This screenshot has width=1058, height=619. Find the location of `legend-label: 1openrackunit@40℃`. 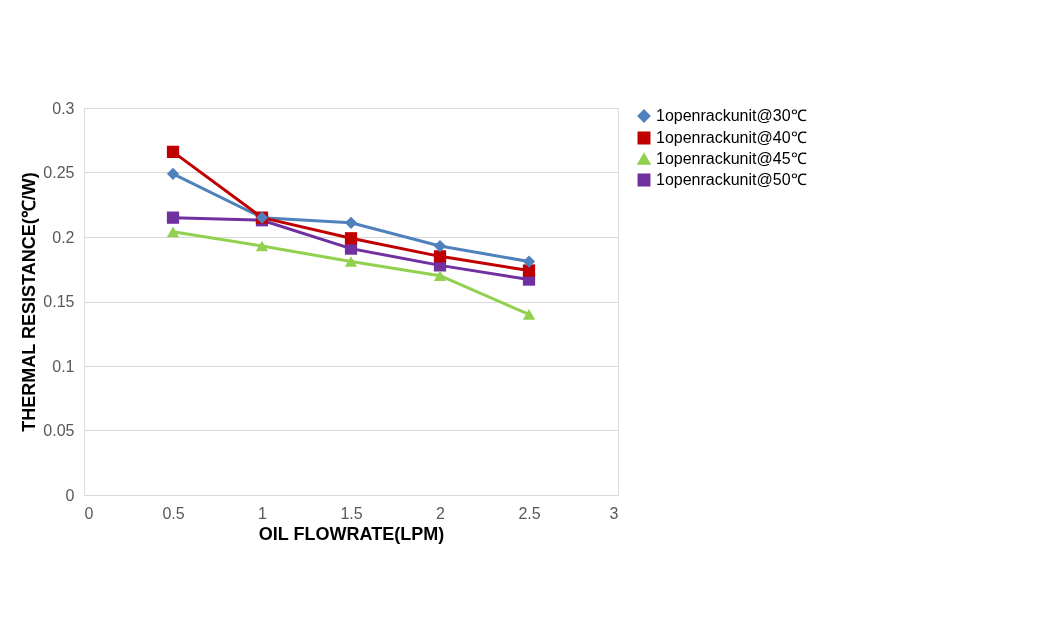

legend-label: 1openrackunit@40℃ is located at coordinates (731, 137).